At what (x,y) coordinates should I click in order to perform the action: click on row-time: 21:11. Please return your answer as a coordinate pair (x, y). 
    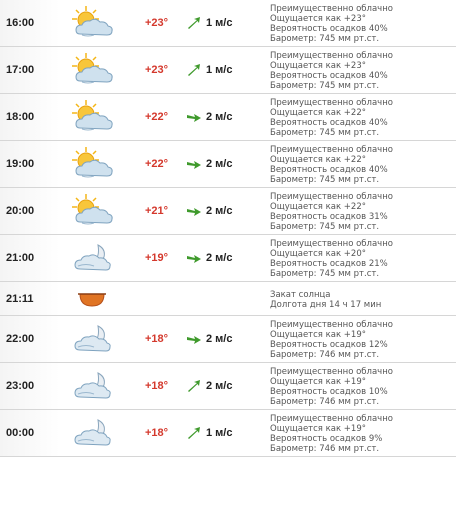
    Looking at the image, I should click on (20, 298).